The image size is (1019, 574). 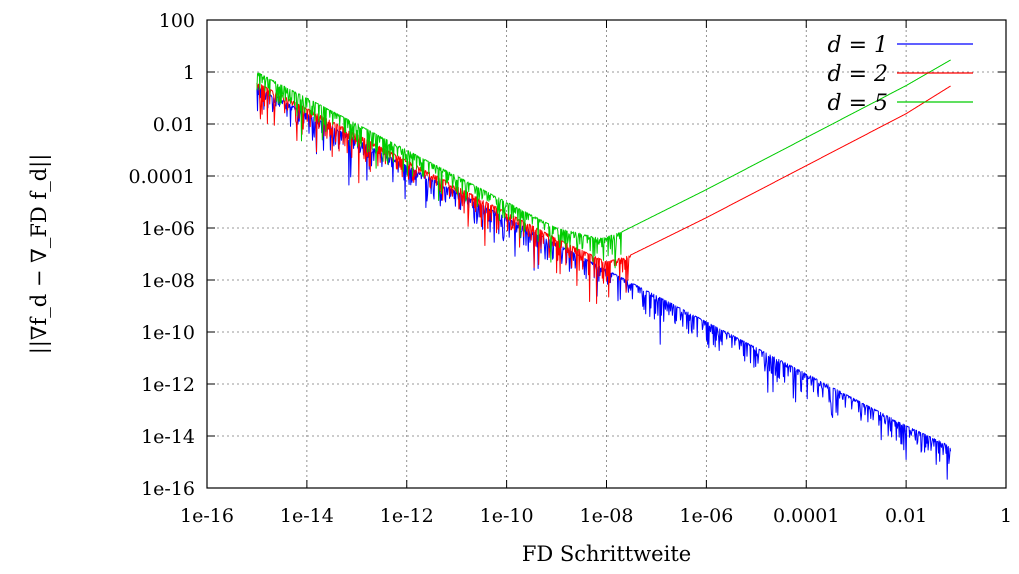 What do you see at coordinates (706, 516) in the screenshot?
I see `x-tick-label: 1e-06` at bounding box center [706, 516].